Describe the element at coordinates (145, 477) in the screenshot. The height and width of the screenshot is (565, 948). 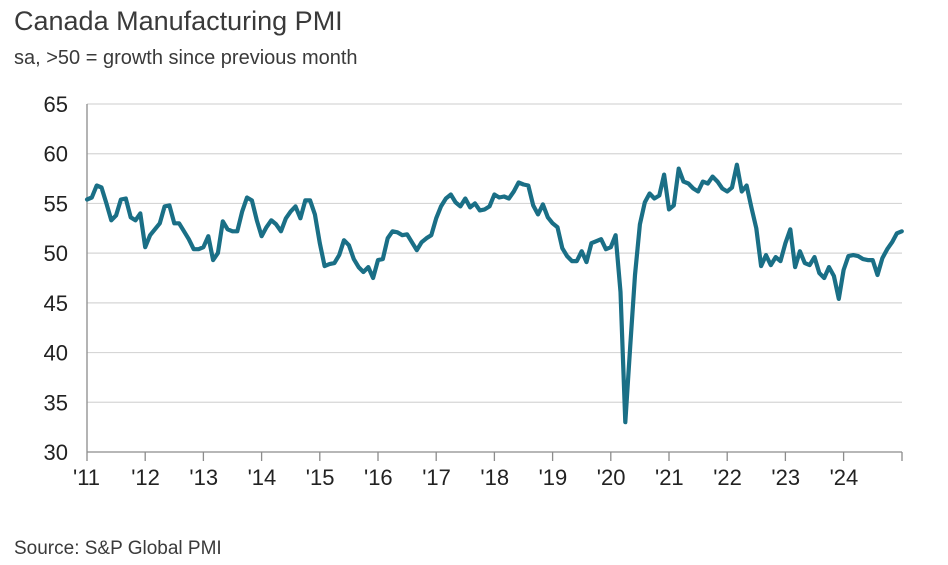
I see `x-tick-label: '12` at that location.